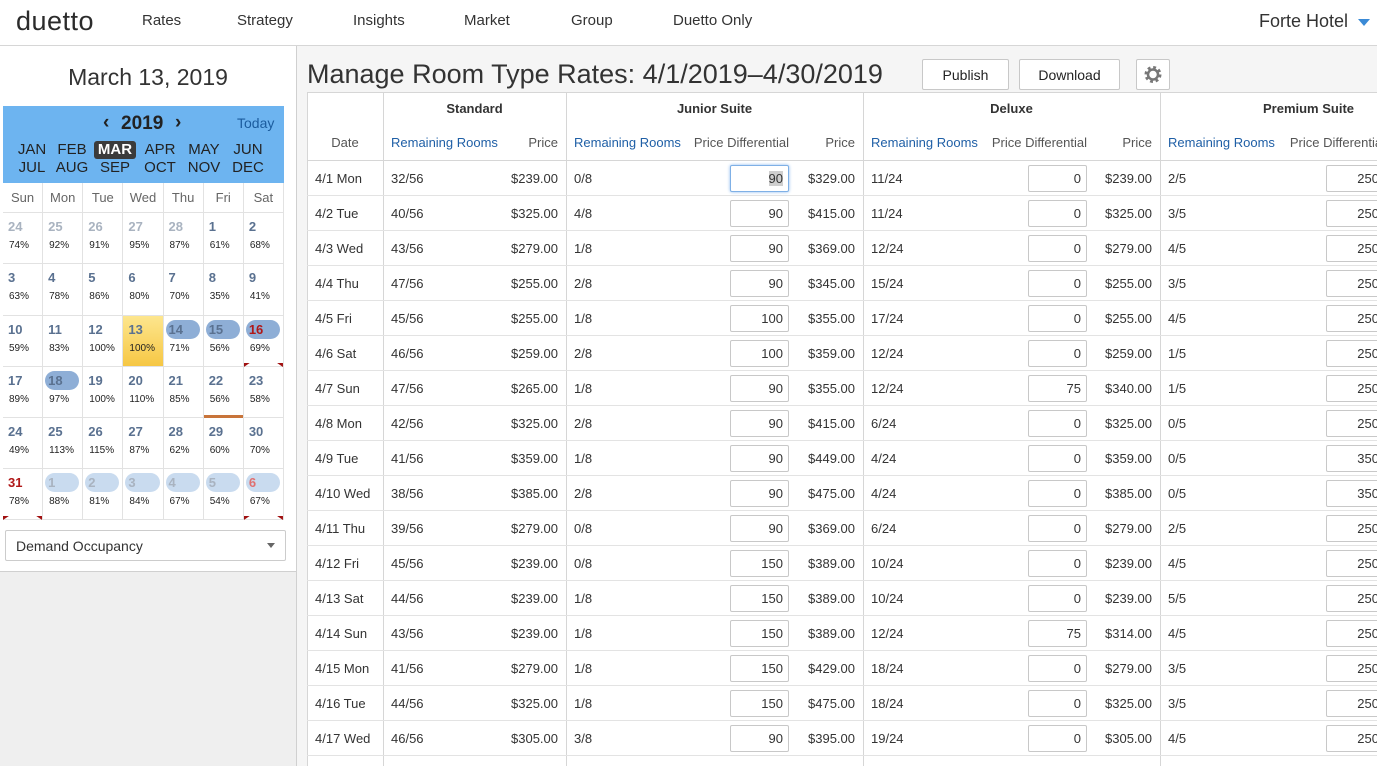 This screenshot has width=1377, height=766. What do you see at coordinates (23, 238) in the screenshot?
I see `calendar-day: 24 74%` at bounding box center [23, 238].